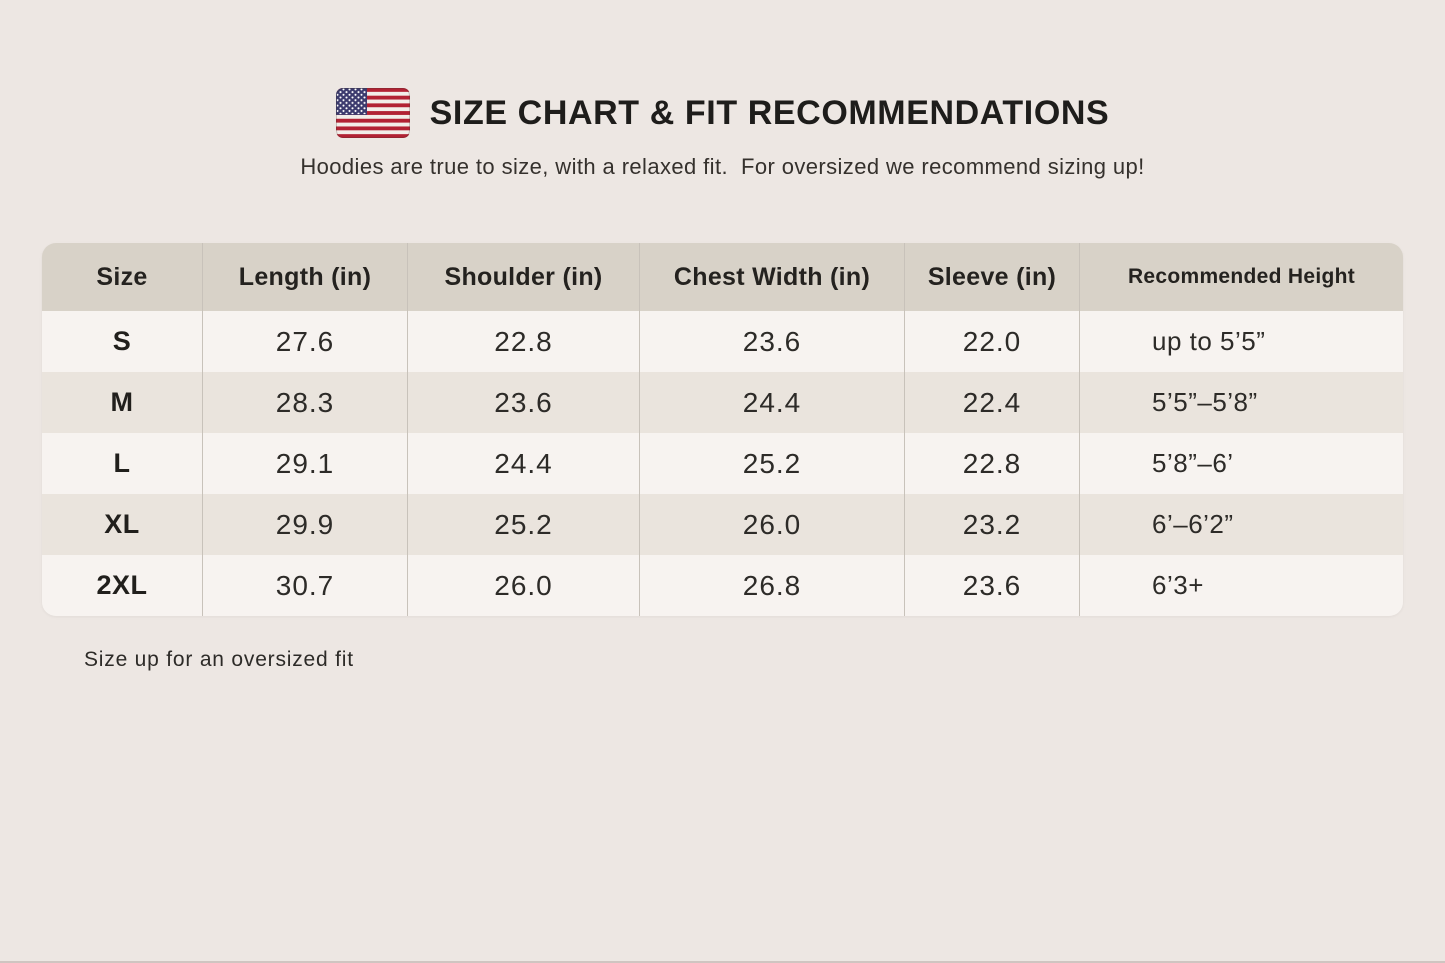  What do you see at coordinates (122, 402) in the screenshot?
I see `size-cell: M` at bounding box center [122, 402].